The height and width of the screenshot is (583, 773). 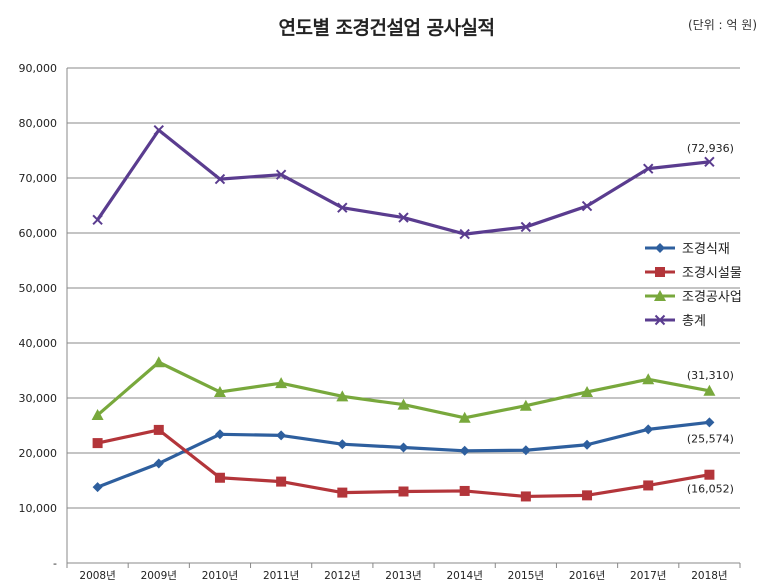 What do you see at coordinates (709, 576) in the screenshot?
I see `x-tick-label: 2018년` at bounding box center [709, 576].